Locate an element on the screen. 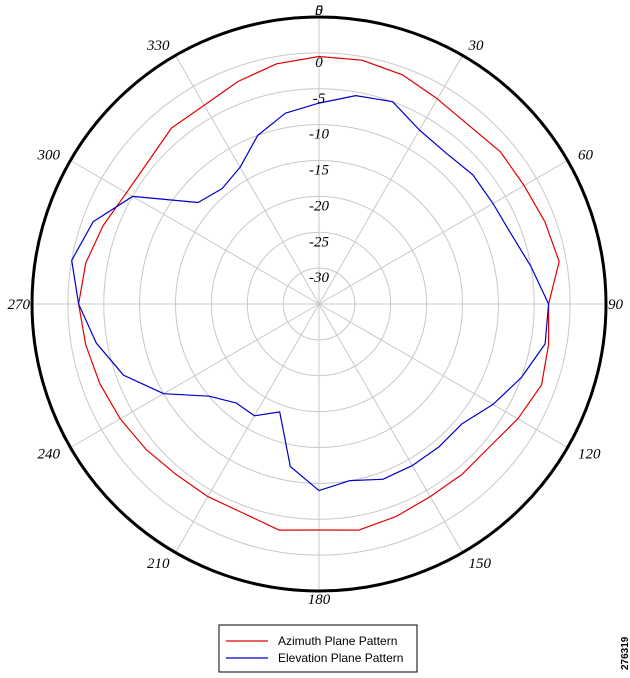 The image size is (630, 678). radial-label--10: -10 is located at coordinates (319, 135).